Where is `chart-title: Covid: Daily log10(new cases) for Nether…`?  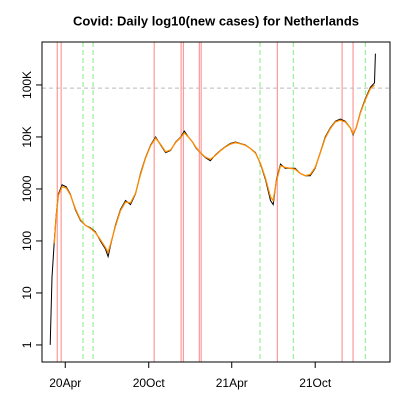 chart-title: Covid: Daily log10(new cases) for Nether… is located at coordinates (216, 20).